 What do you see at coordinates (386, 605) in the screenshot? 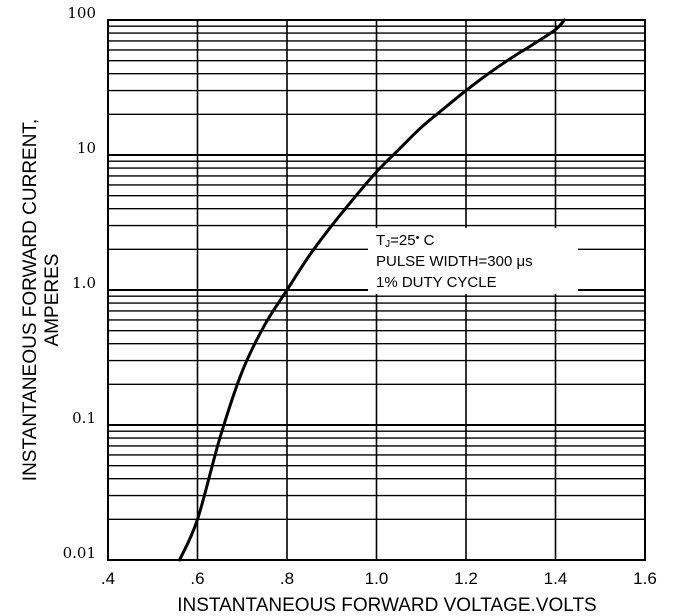
I see `x-axis-label: INSTANTANEOUS FORWARD VOLTAGE.VOLTS` at bounding box center [386, 605].